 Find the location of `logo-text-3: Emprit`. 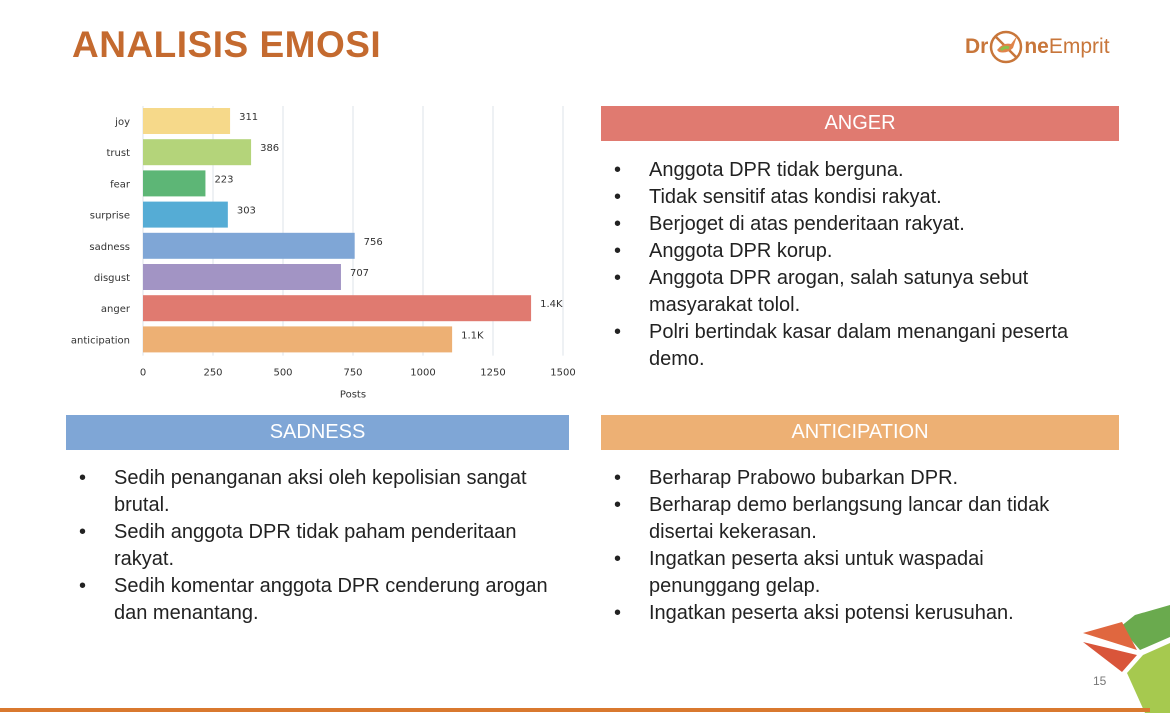

logo-text-3: Emprit is located at coordinates (1079, 46).